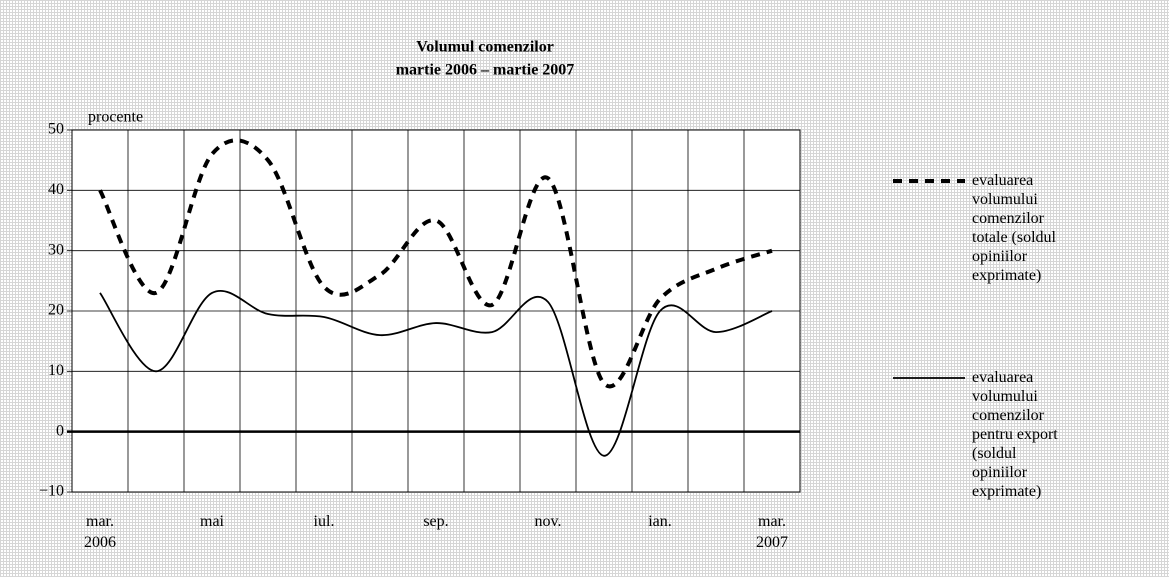  Describe the element at coordinates (60, 430) in the screenshot. I see `y-tick-label: 0` at that location.